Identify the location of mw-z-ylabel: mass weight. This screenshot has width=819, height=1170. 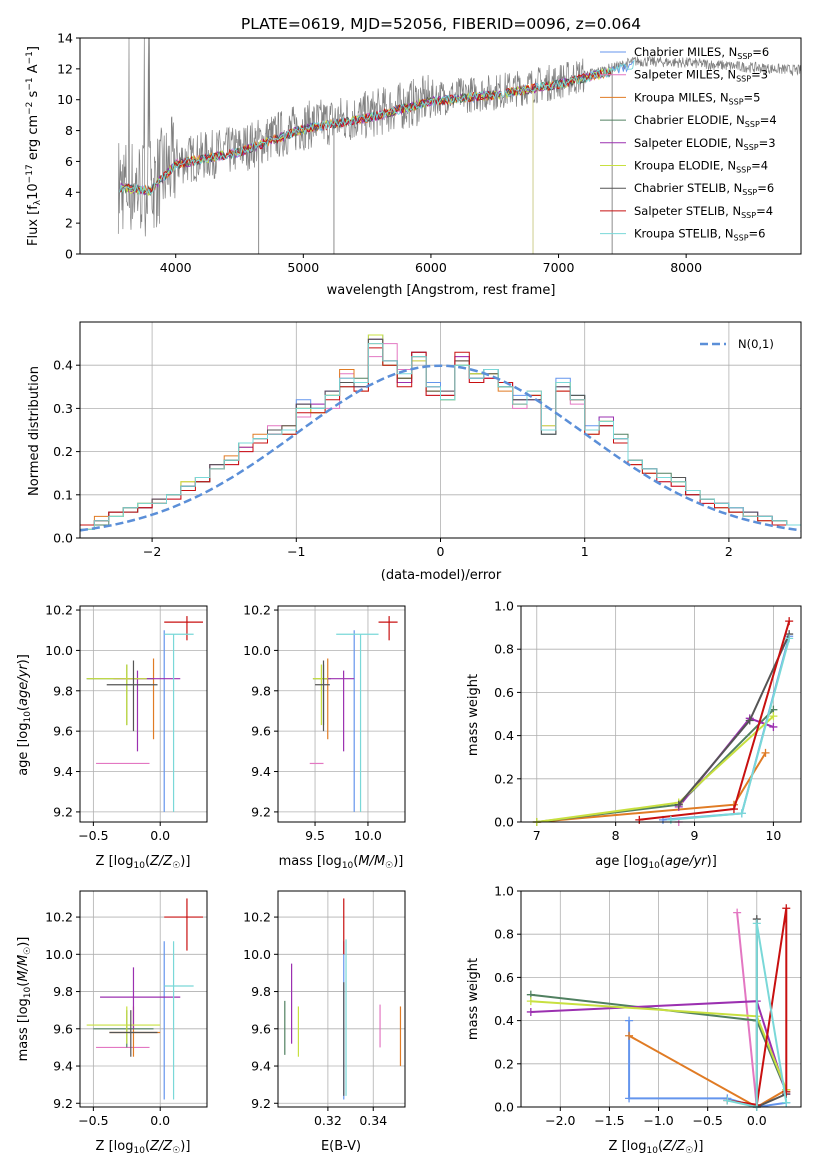
(473, 999).